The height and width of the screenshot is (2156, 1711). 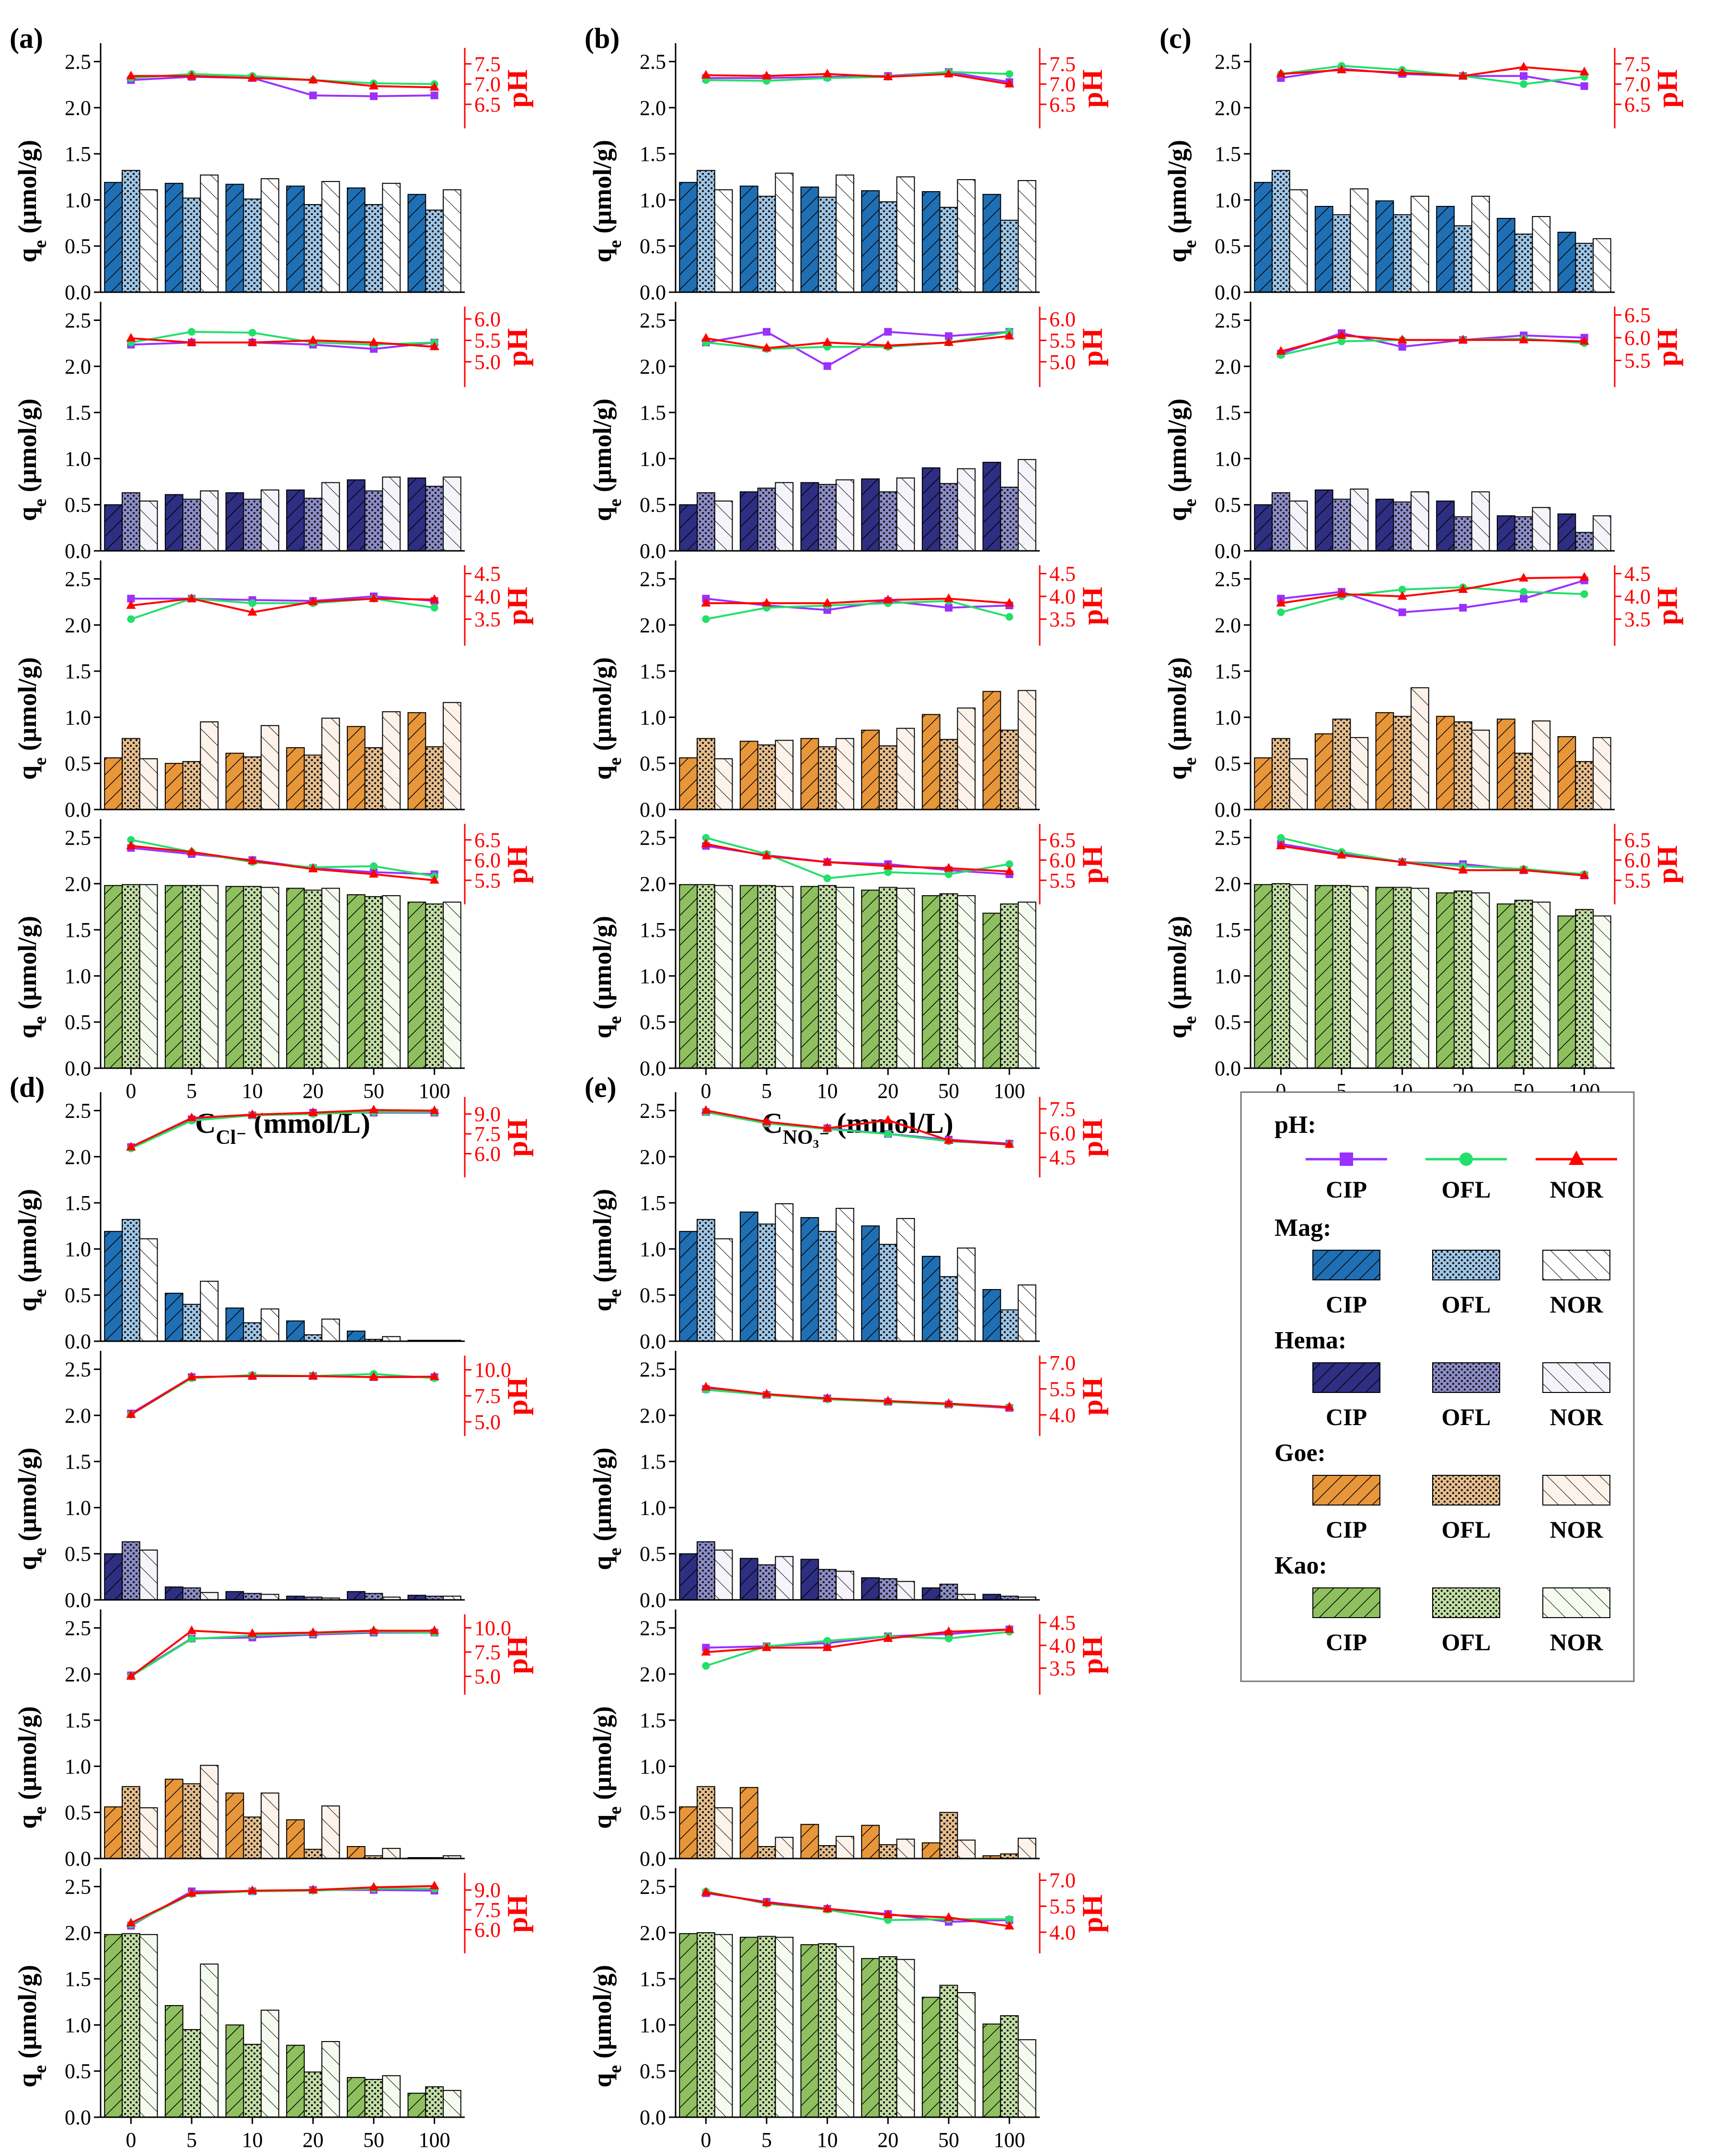 What do you see at coordinates (602, 1304) in the screenshot?
I see `y-axis-label-main: q` at bounding box center [602, 1304].